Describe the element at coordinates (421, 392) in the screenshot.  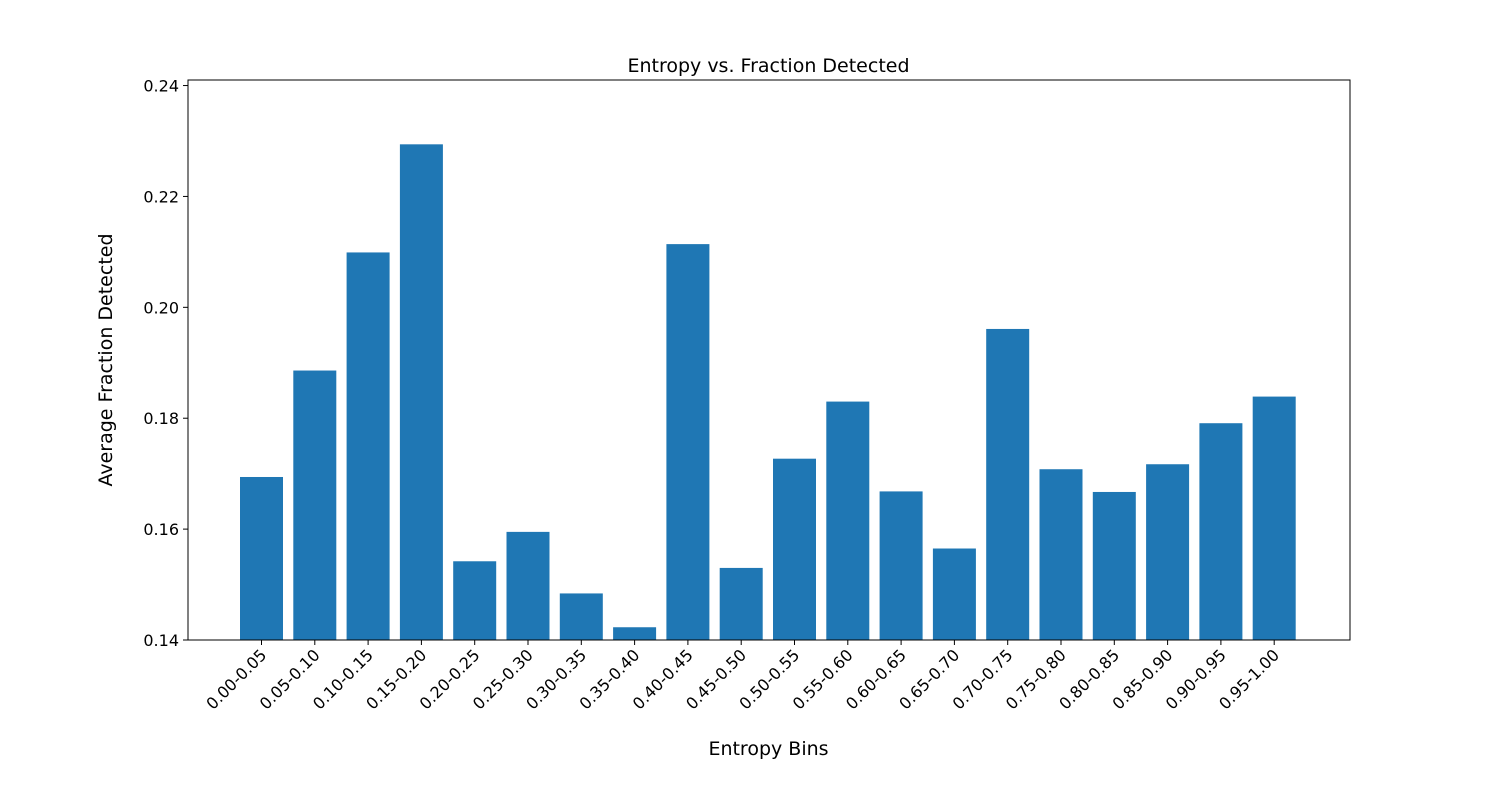
I see `bar-0.15-0.20` at that location.